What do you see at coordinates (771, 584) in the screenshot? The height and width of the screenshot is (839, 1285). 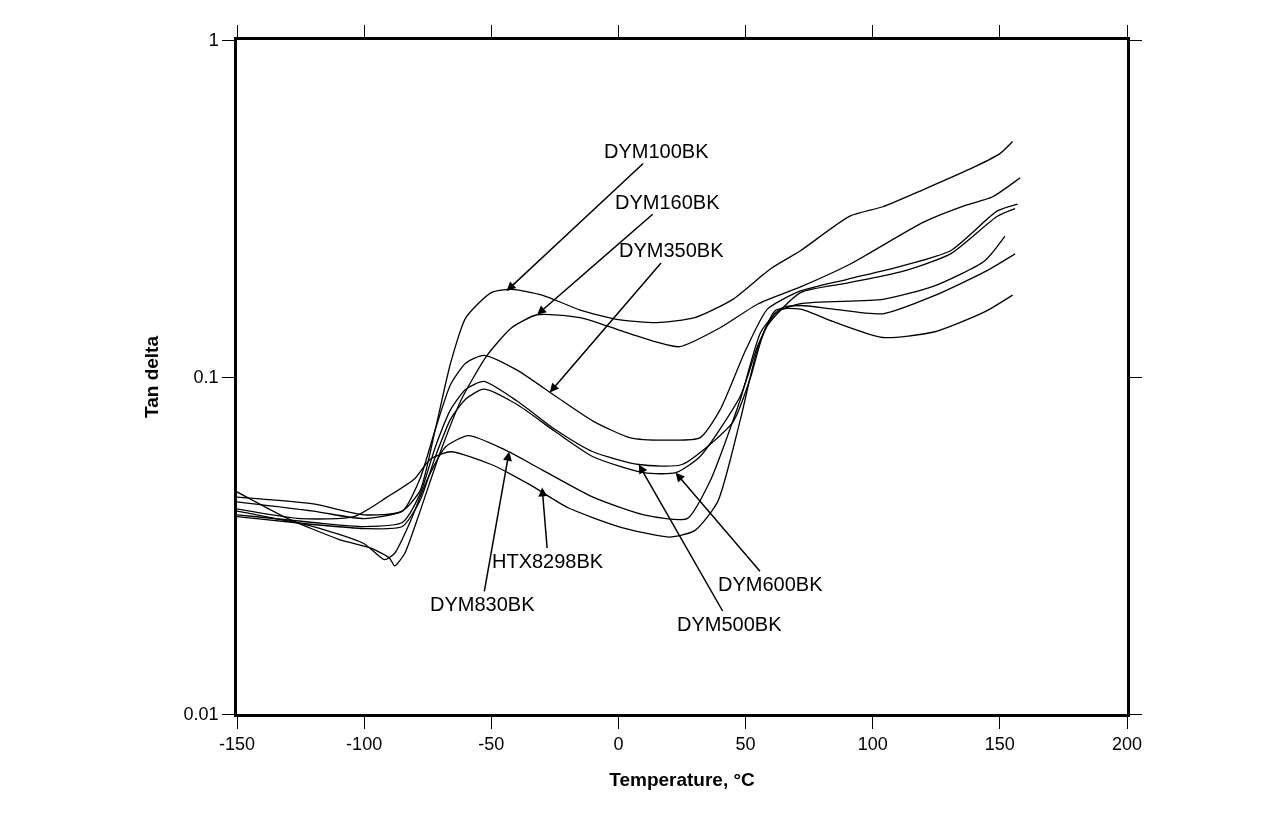 I see `annotation: DYM600BK` at bounding box center [771, 584].